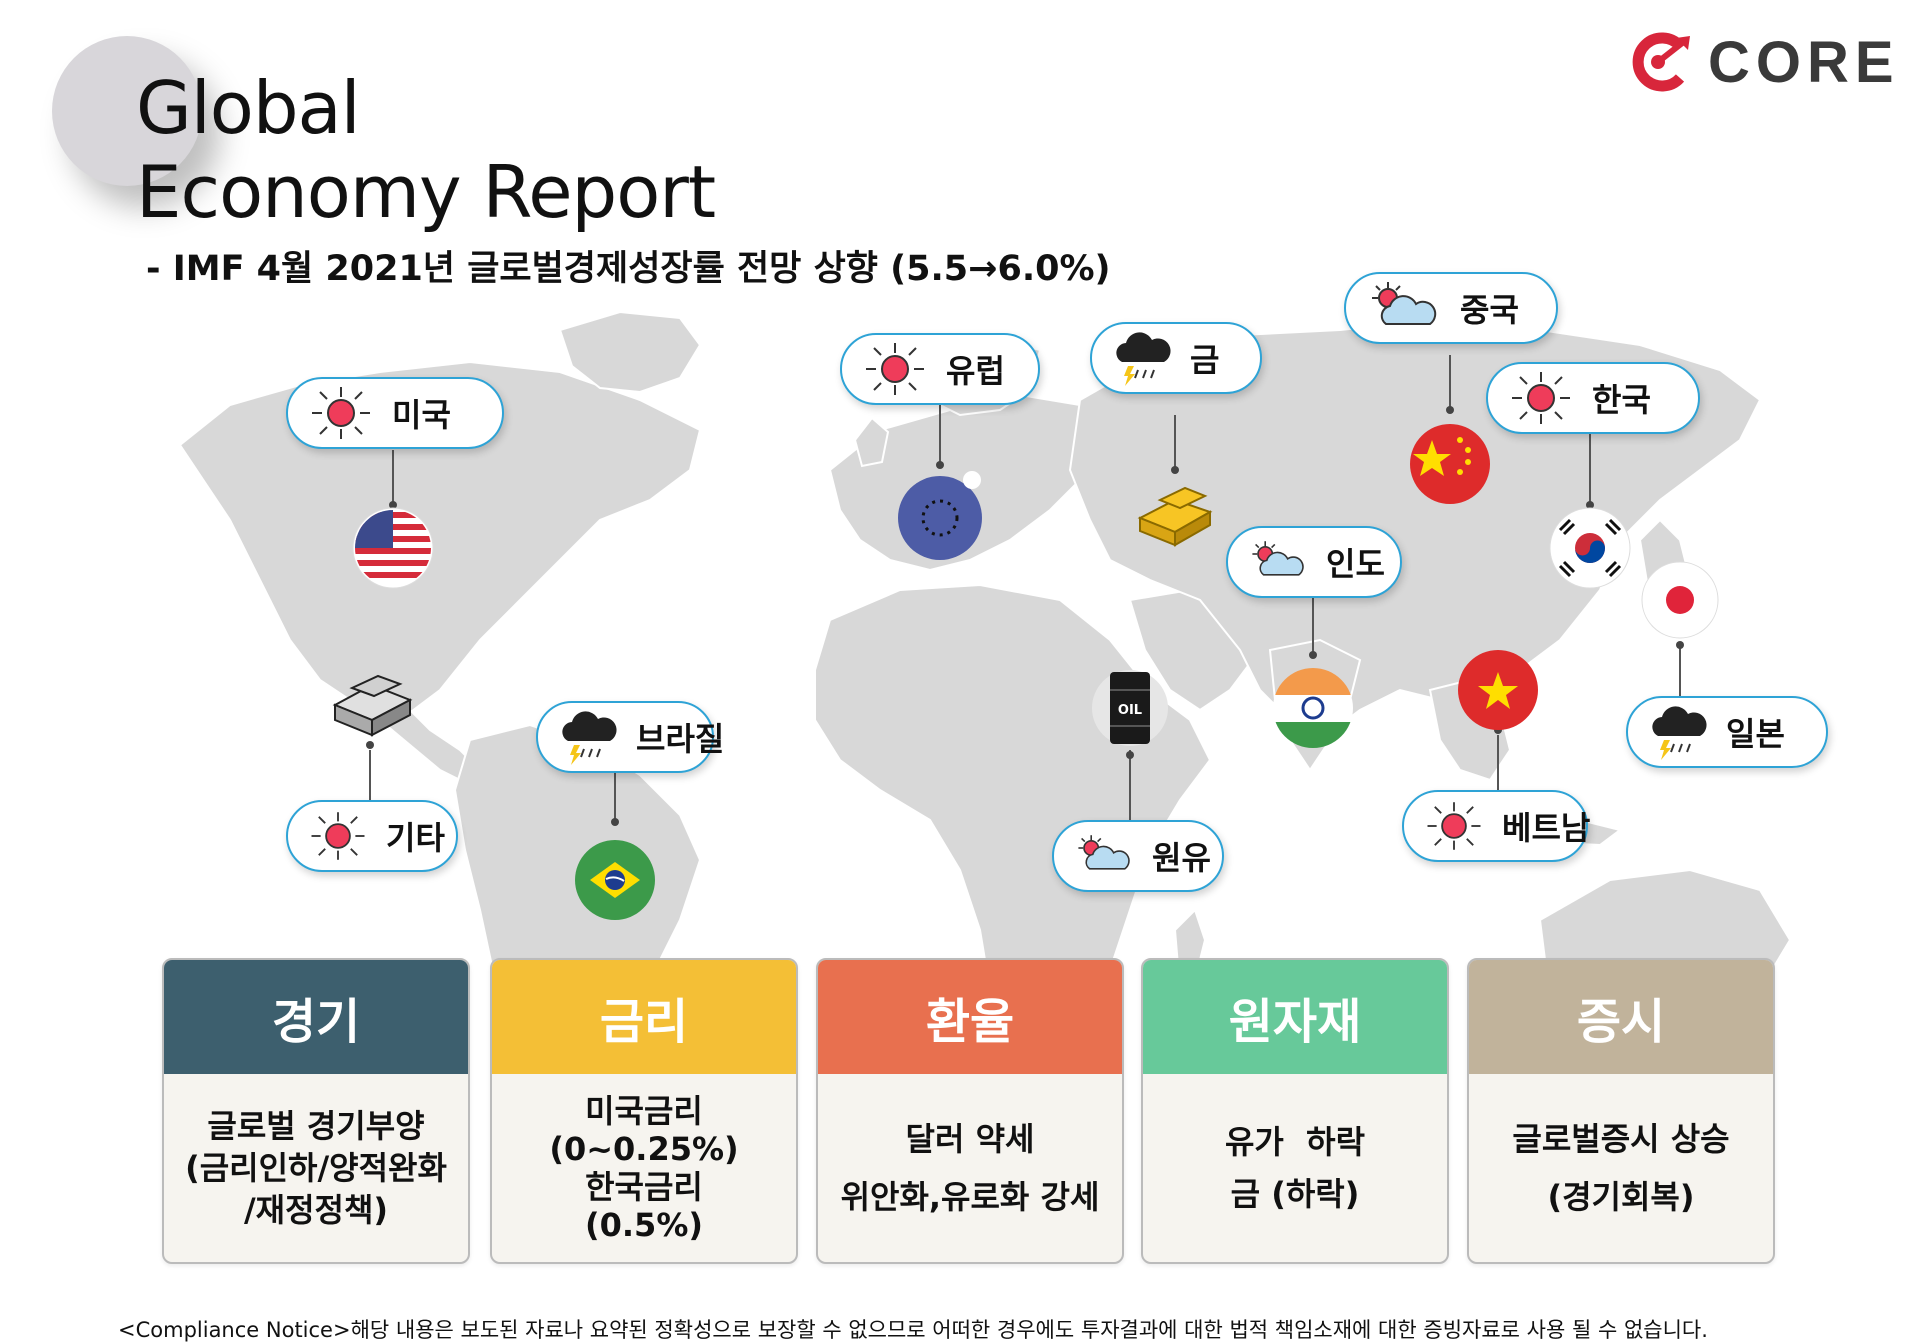 The image size is (1919, 1344). Describe the element at coordinates (970, 1139) in the screenshot. I see `card-line: 달러 약세` at that location.